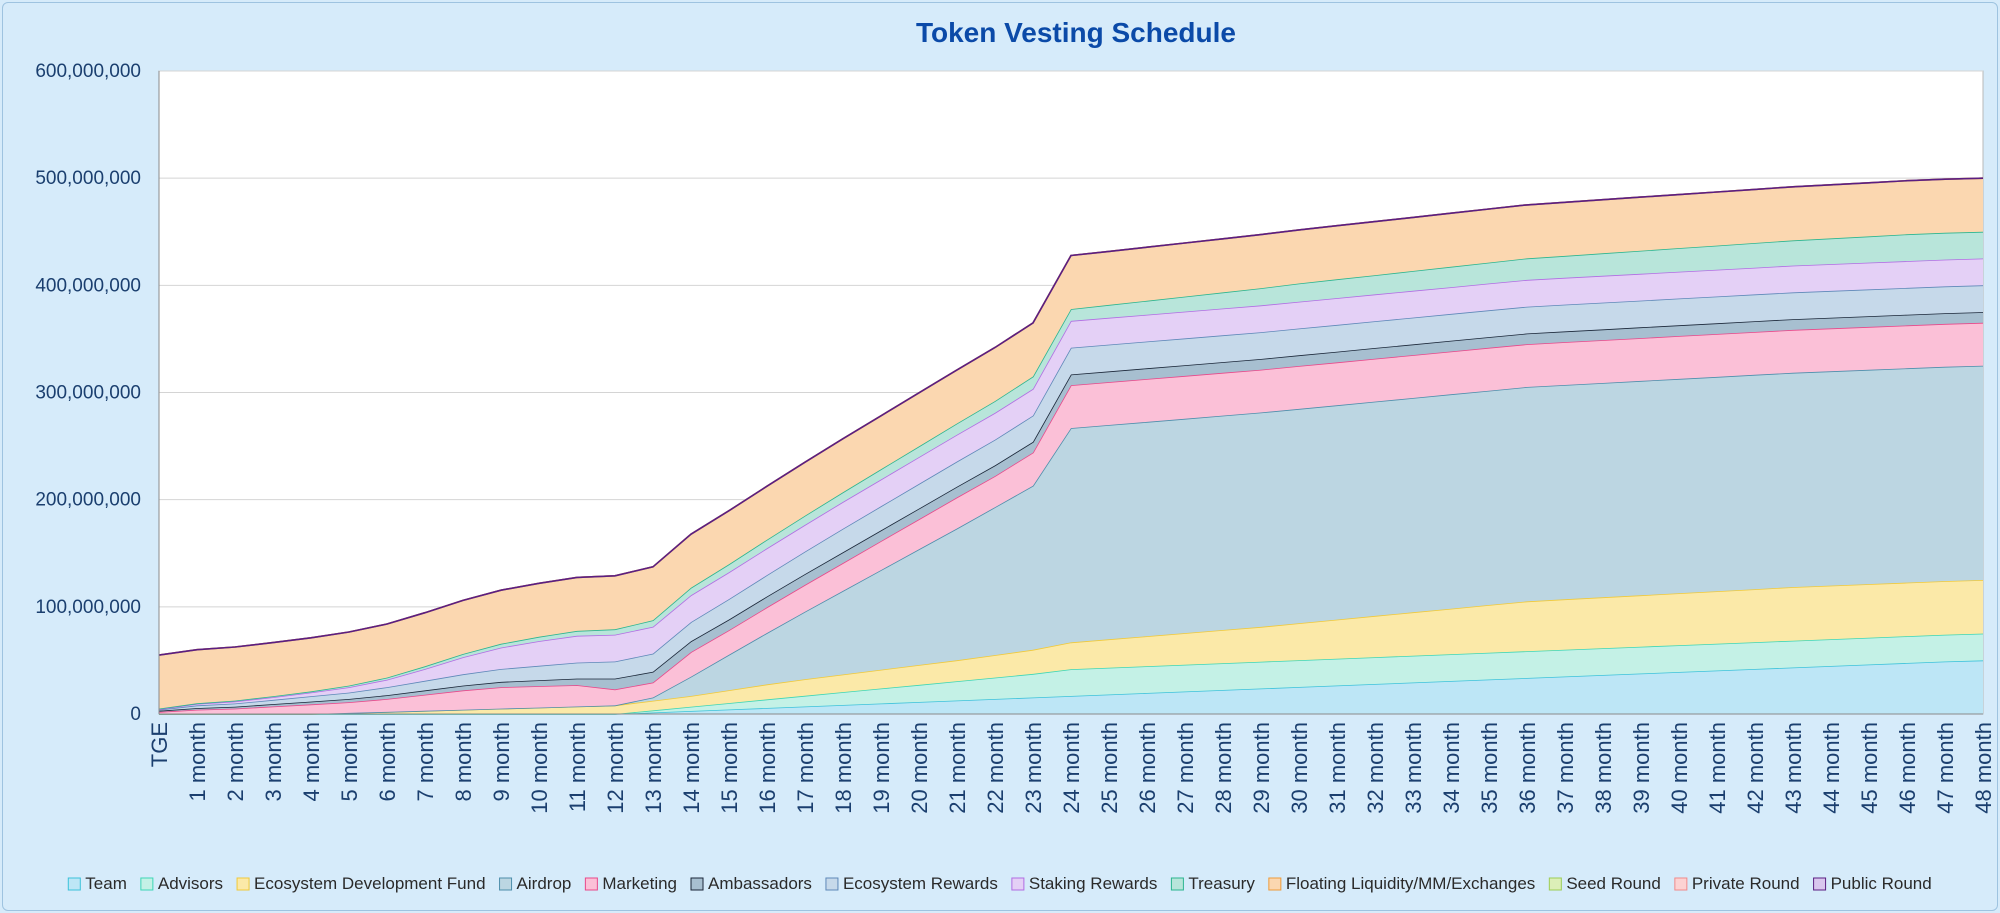  What do you see at coordinates (1337, 768) in the screenshot?
I see `x-tick-label: 31 month` at bounding box center [1337, 768].